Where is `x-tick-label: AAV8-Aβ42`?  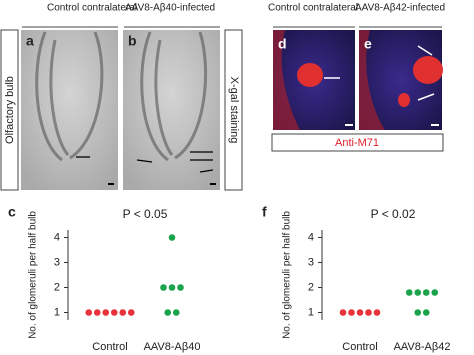
x-tick-label: AAV8-Aβ42 is located at coordinates (422, 347).